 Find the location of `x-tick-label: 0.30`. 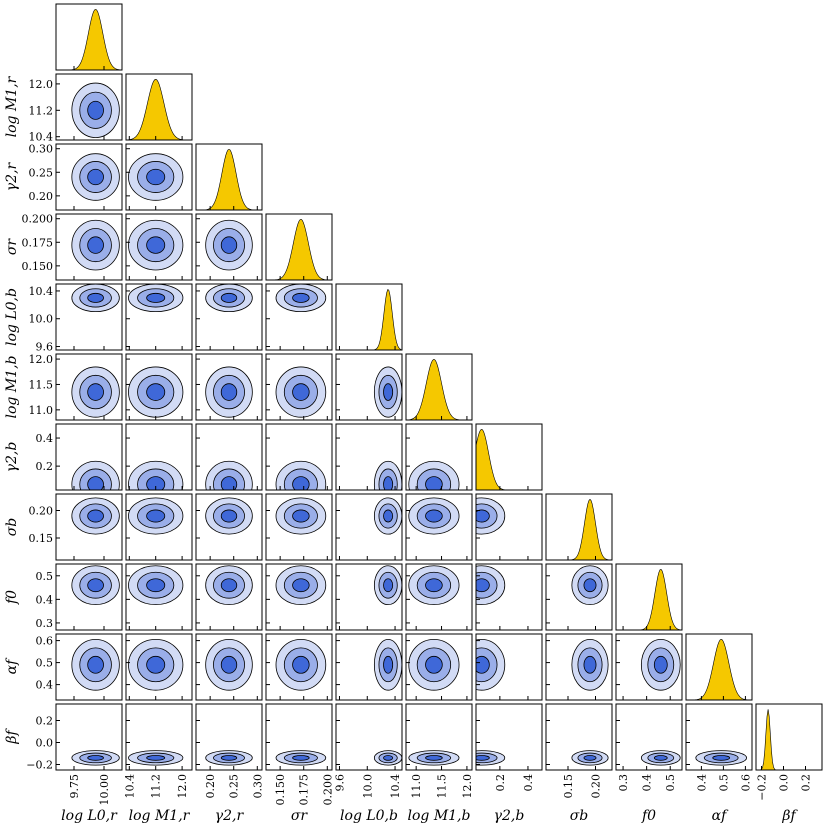

x-tick-label: 0.30 is located at coordinates (257, 786).